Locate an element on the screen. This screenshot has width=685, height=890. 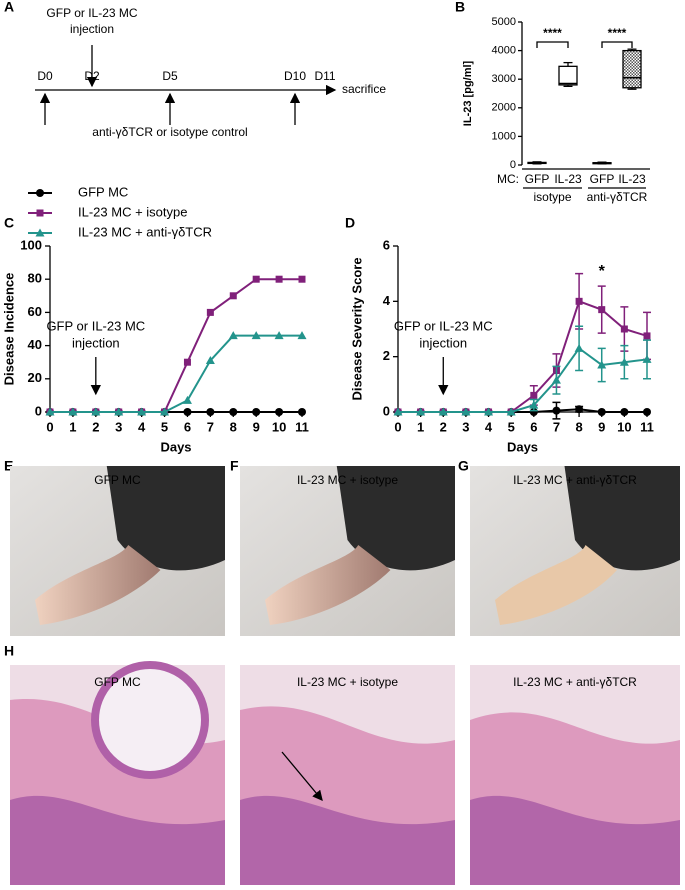
box is located at coordinates (632, 69).